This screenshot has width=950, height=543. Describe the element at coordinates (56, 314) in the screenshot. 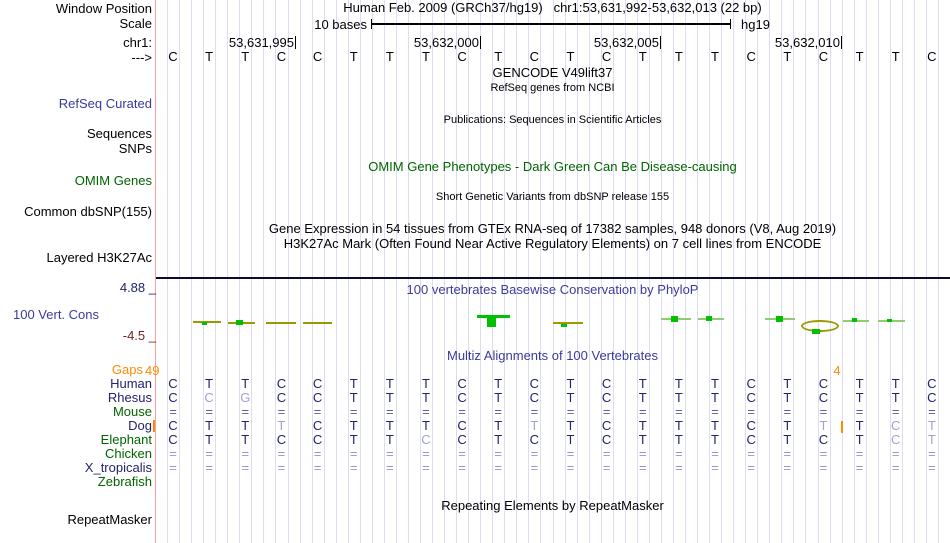

I see `track-label-100-vert-cons: 100 Vert. Cons` at that location.